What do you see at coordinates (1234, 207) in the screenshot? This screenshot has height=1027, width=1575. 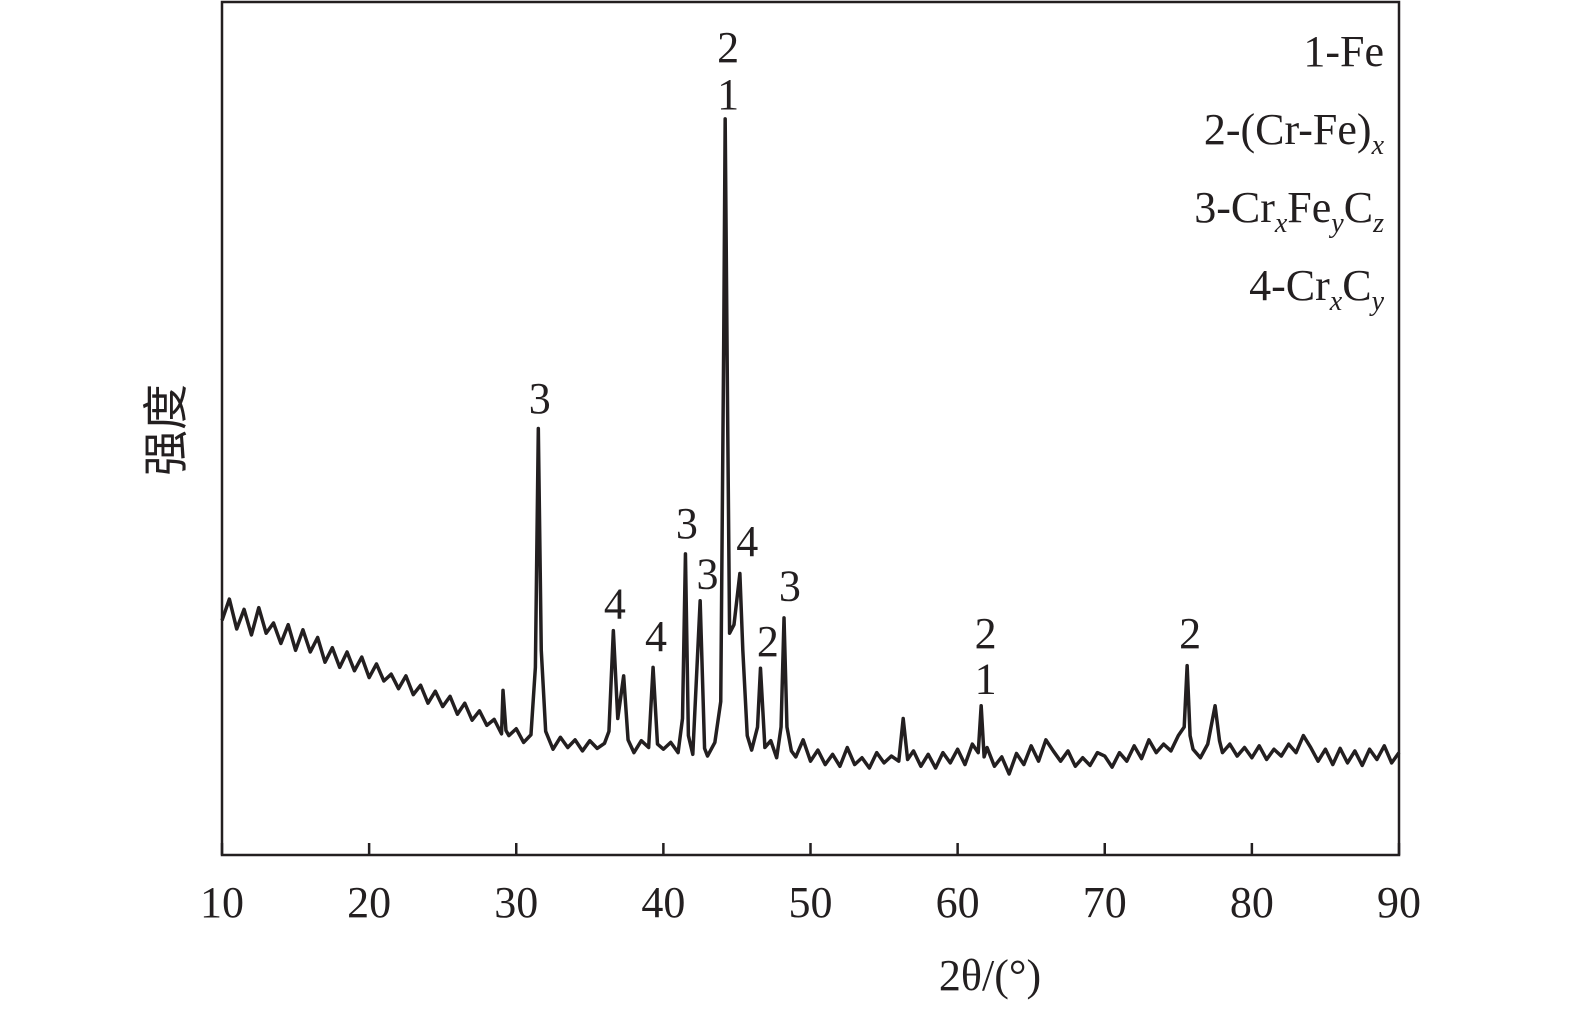 I see `legend-text: 3-Cr` at bounding box center [1234, 207].